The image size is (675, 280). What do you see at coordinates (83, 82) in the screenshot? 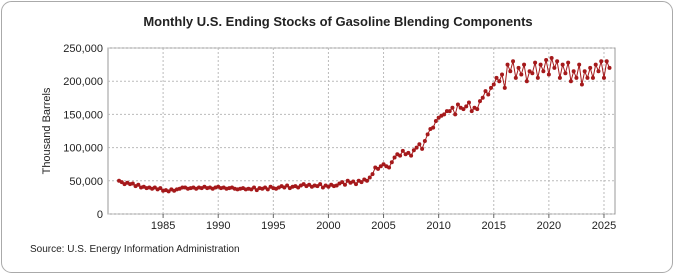
I see `y-tick-label: 200,000` at bounding box center [83, 82].